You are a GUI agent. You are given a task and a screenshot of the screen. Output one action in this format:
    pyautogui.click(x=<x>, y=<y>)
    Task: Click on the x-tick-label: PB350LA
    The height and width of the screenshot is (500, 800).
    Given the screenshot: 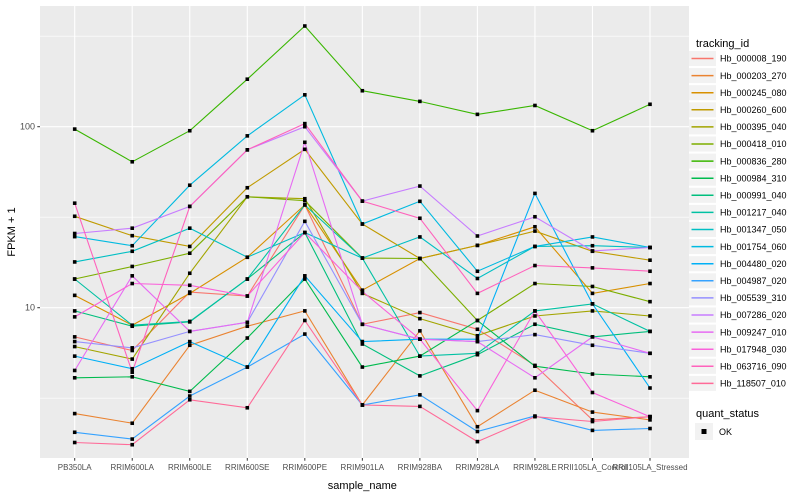 What is the action you would take?
    pyautogui.click(x=75, y=467)
    